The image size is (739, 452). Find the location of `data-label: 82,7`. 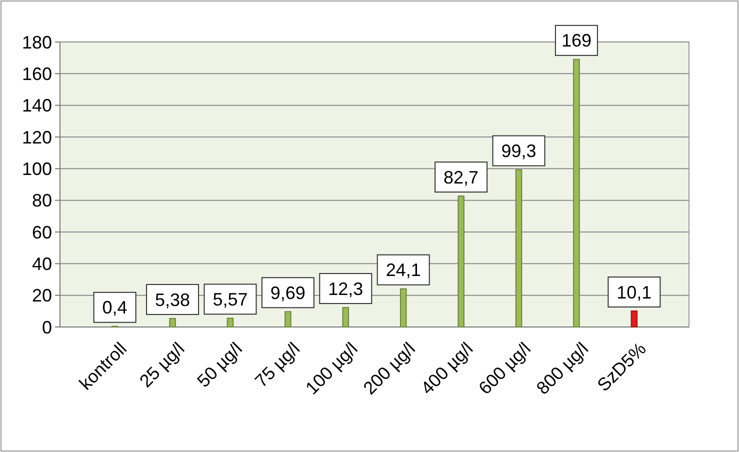

data-label: 82,7 is located at coordinates (461, 177).